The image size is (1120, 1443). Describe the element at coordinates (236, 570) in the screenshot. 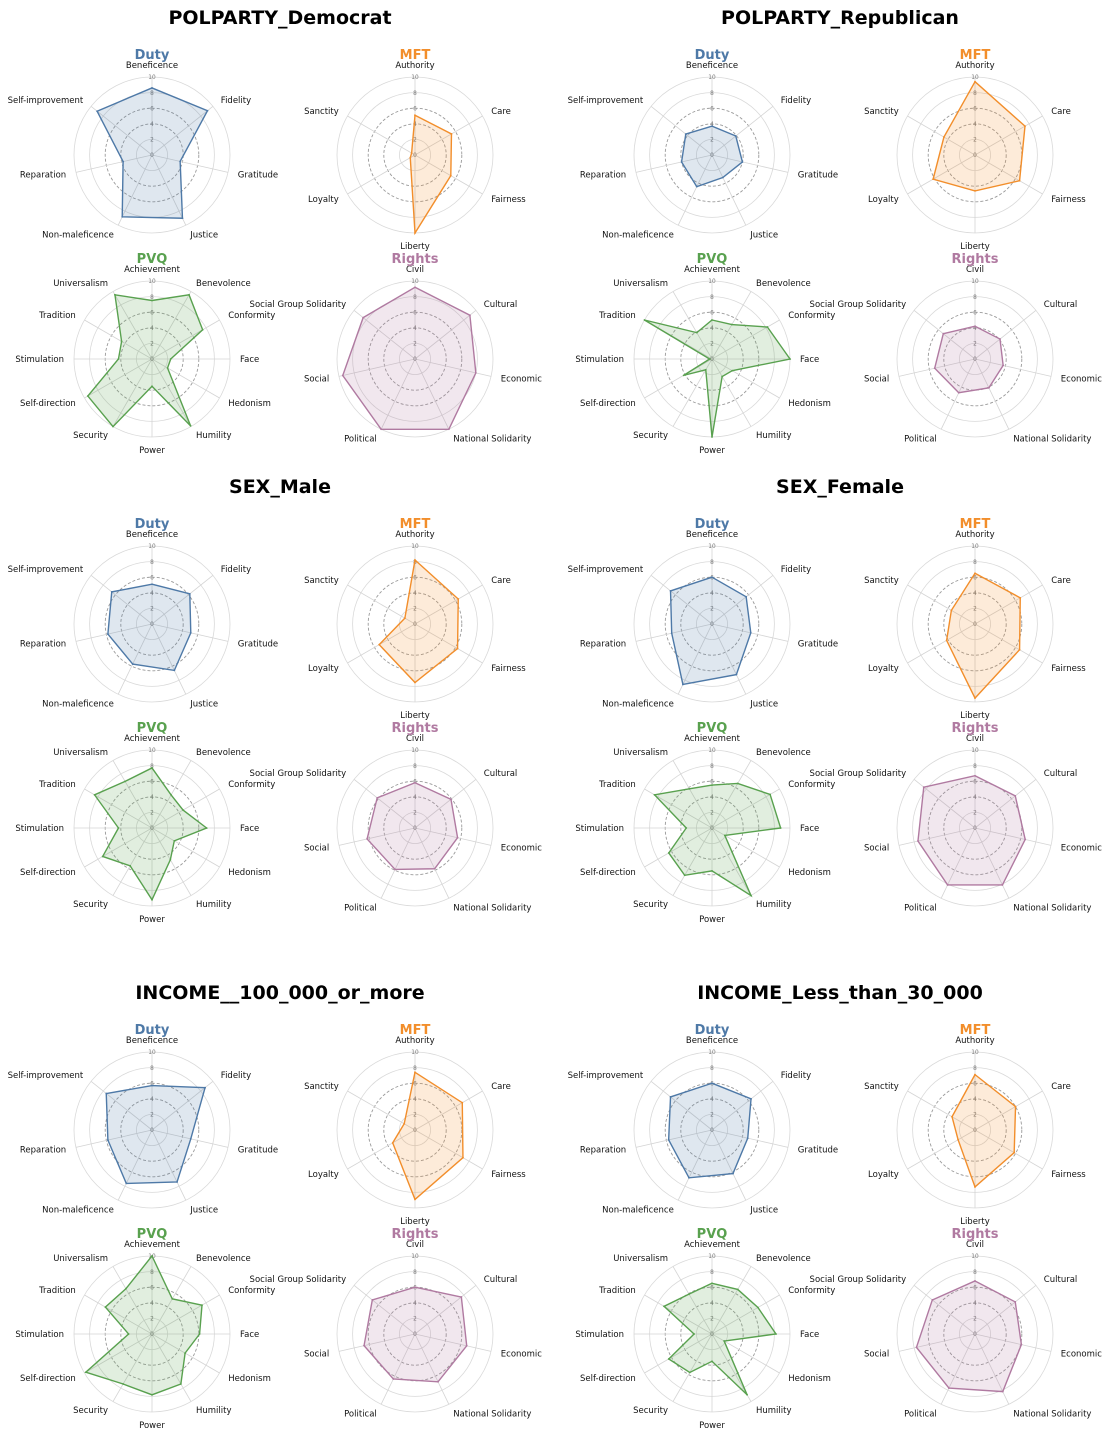

I see `axis-label-fidelity: Fidelity` at that location.